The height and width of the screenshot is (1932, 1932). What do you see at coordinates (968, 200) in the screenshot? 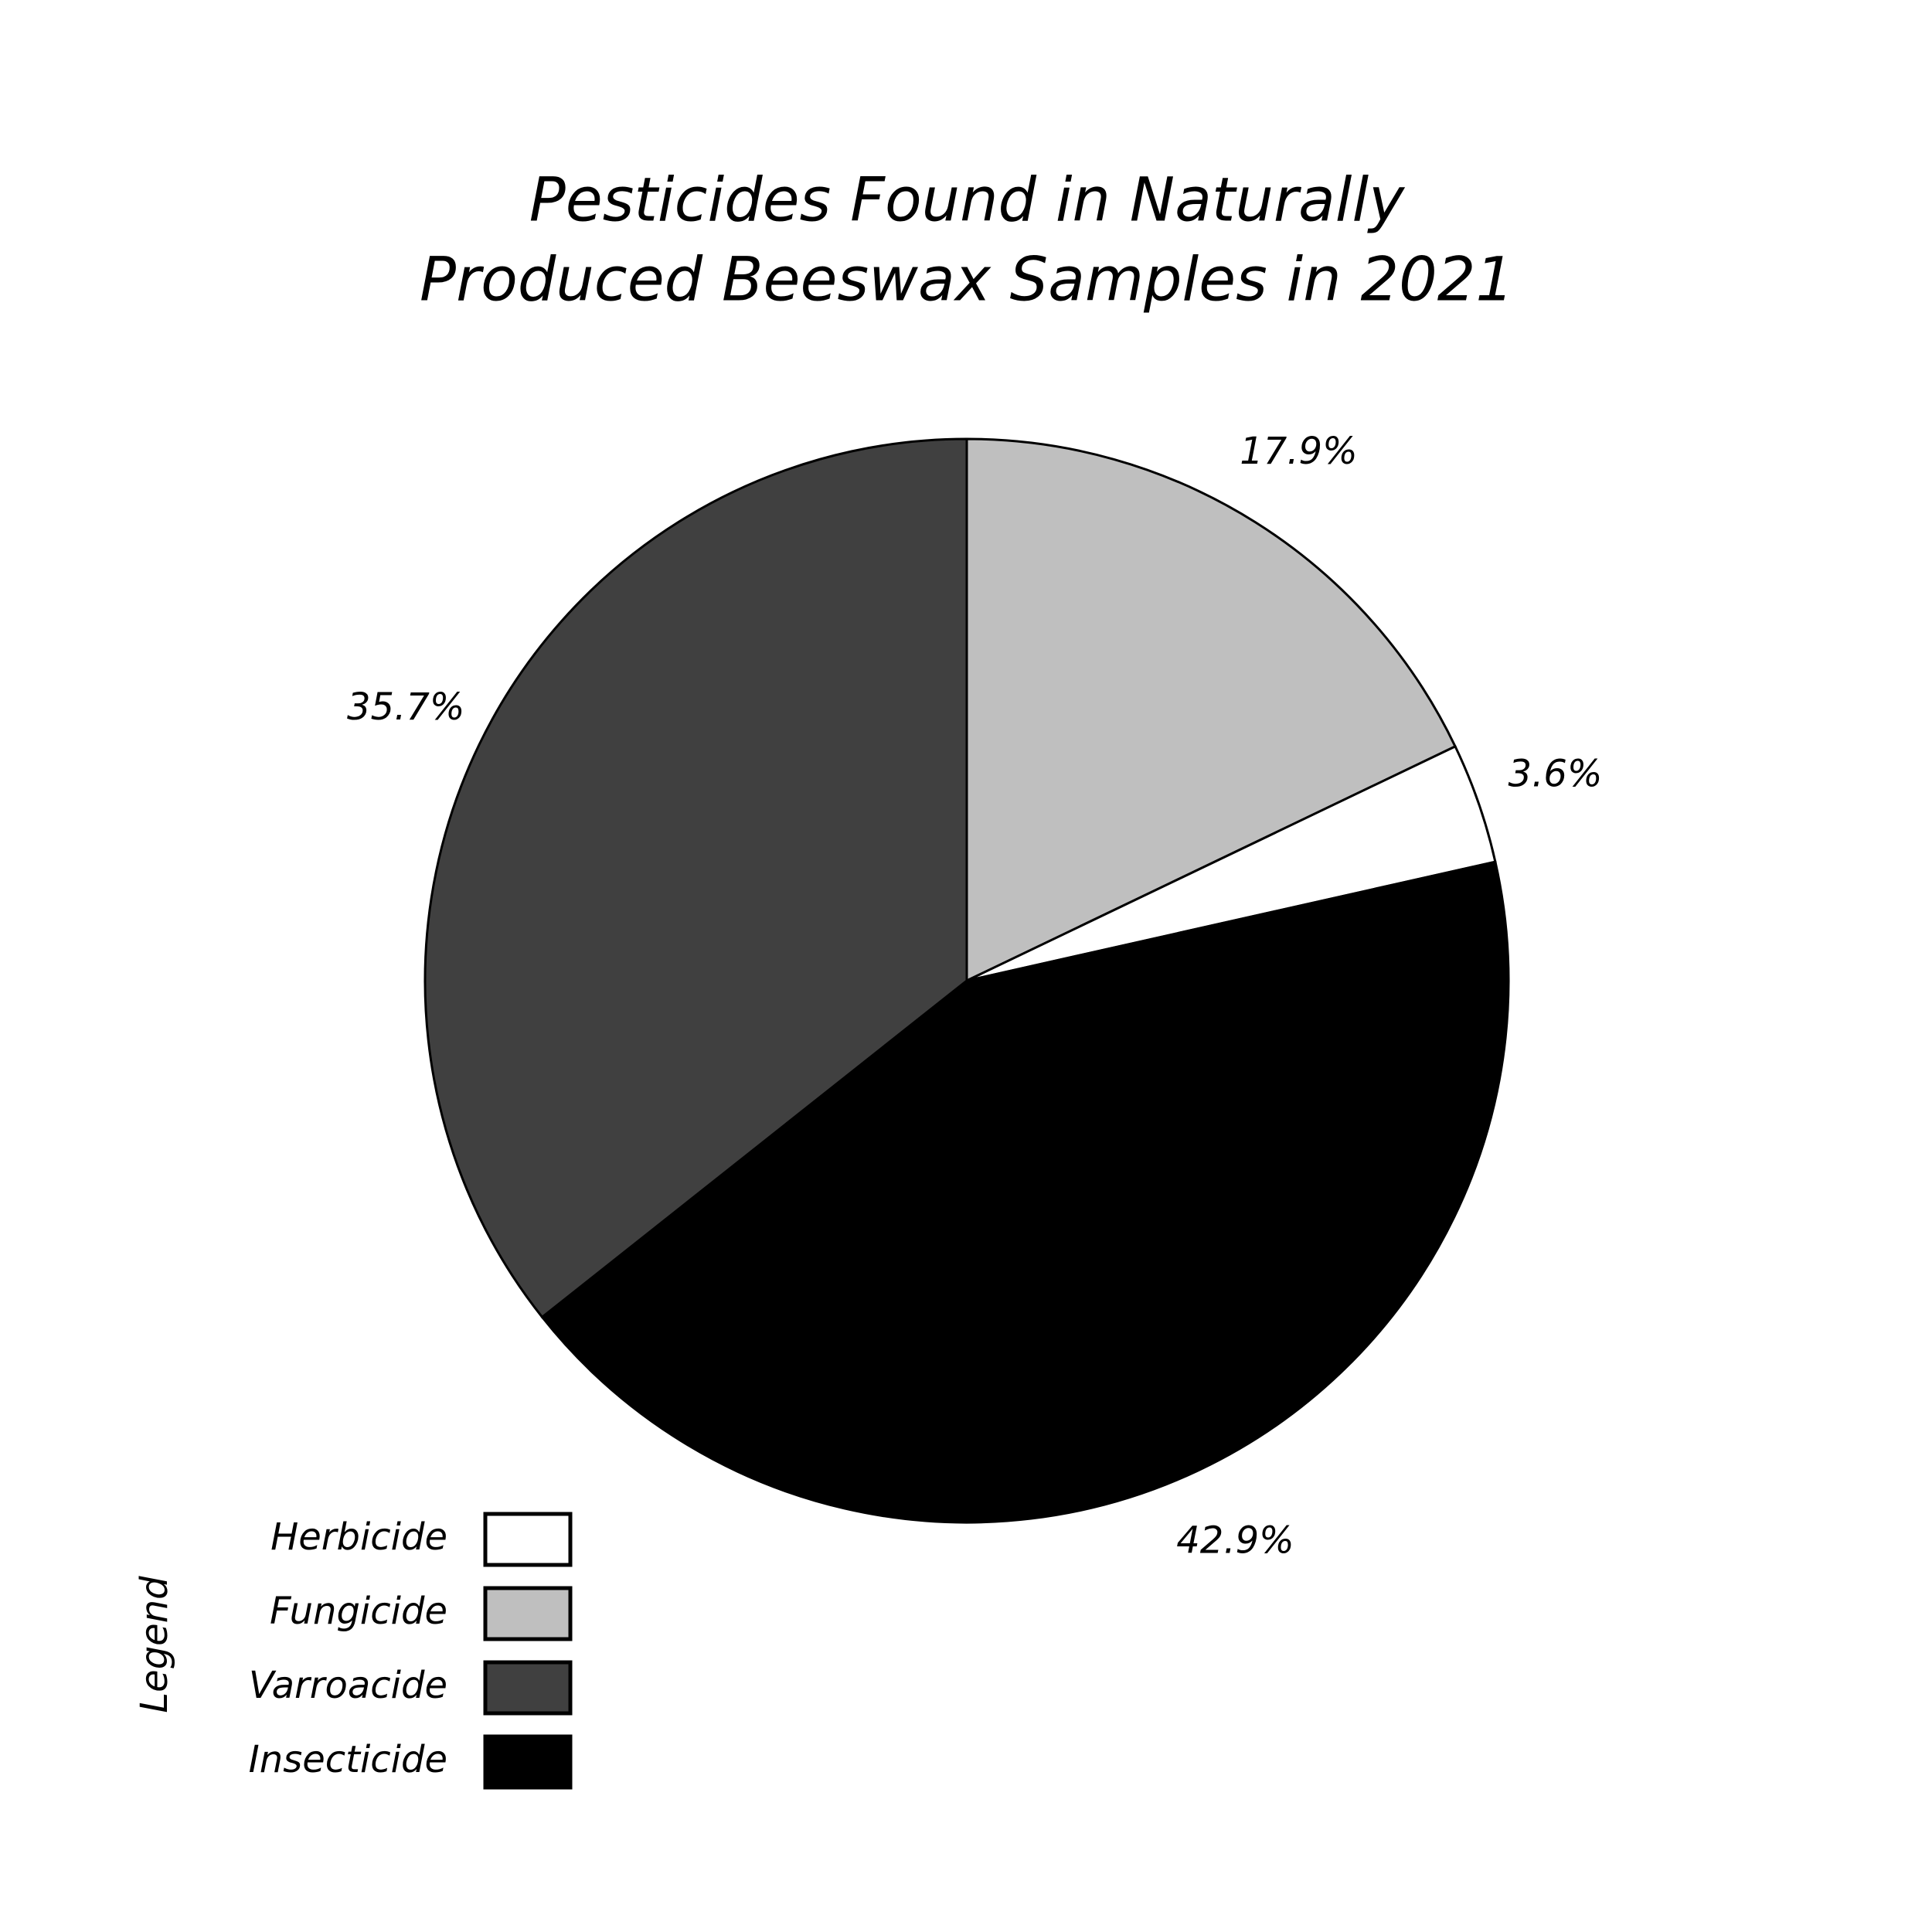
I see `chart-title: Pesticides Found in Naturally` at bounding box center [968, 200].